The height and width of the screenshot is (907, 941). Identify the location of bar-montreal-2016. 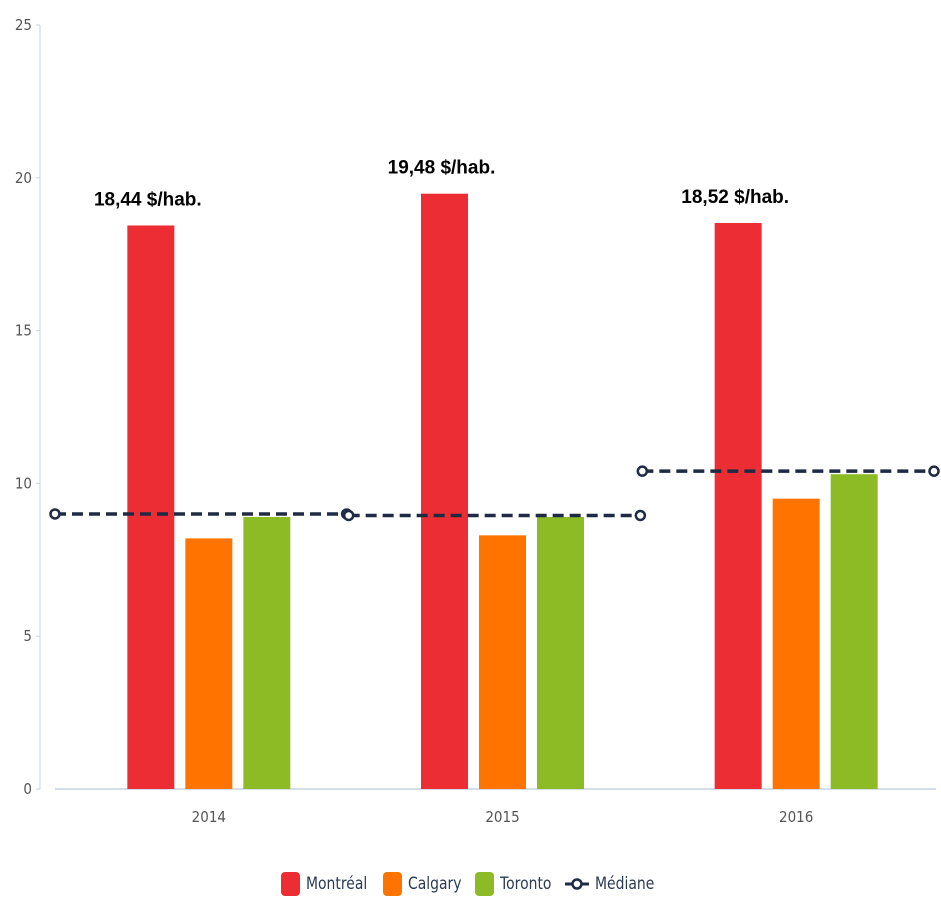
(738, 506).